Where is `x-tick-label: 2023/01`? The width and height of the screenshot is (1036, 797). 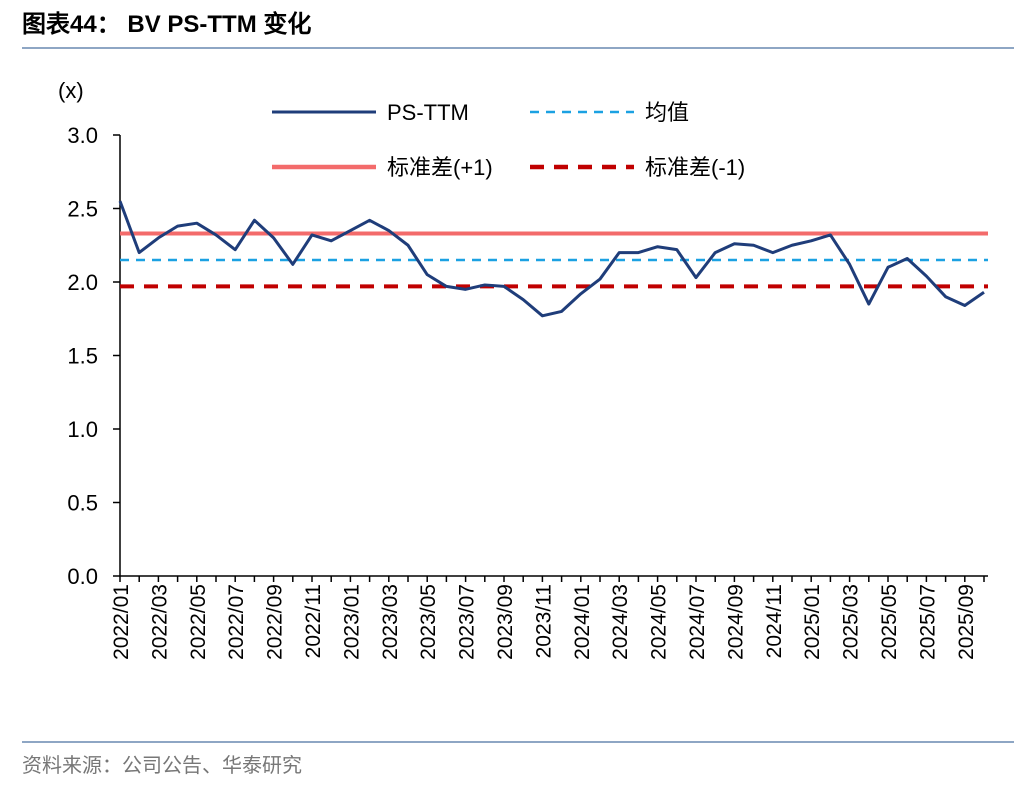 x-tick-label: 2023/01 is located at coordinates (351, 622).